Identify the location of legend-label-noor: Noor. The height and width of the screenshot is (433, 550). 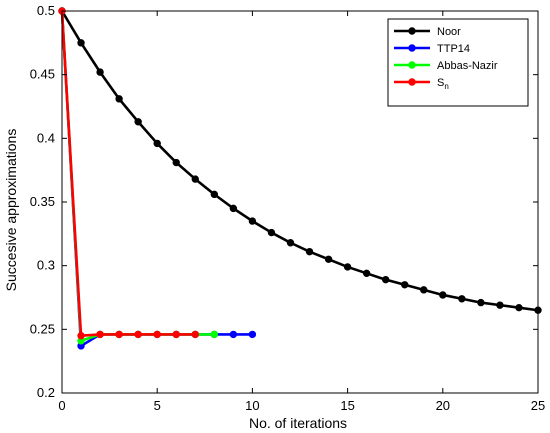
(449, 32).